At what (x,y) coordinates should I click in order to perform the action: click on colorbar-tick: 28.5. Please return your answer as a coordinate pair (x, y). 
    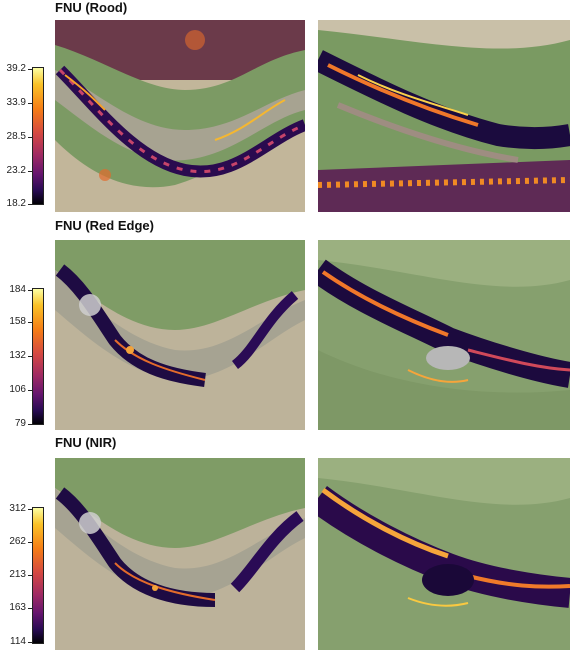
    Looking at the image, I should click on (16, 136).